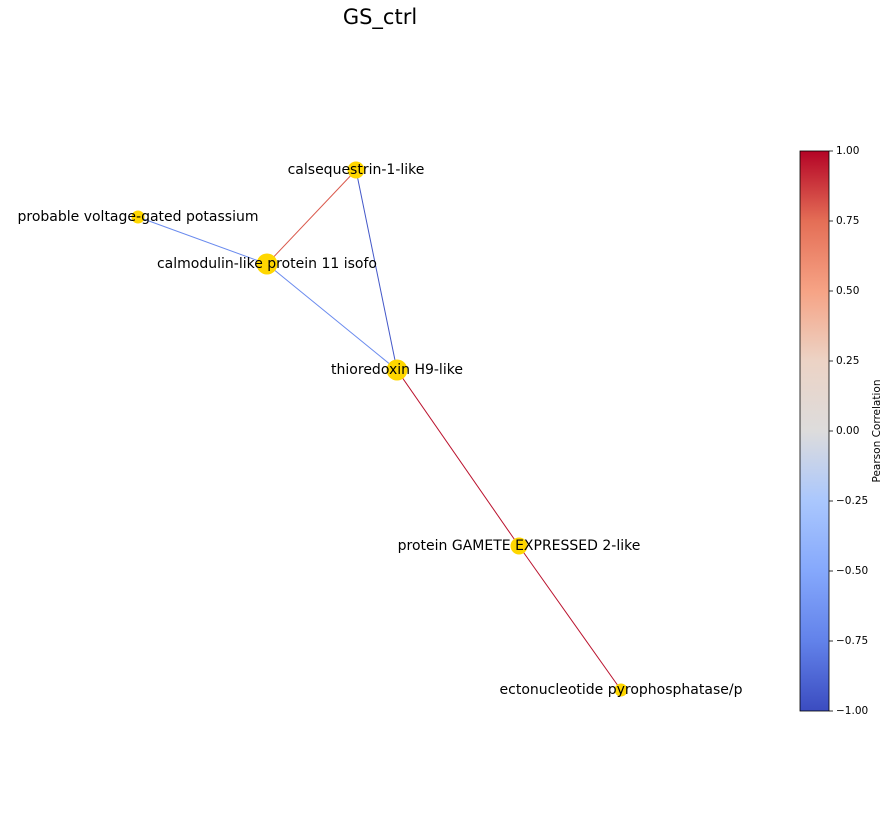 This screenshot has height=839, width=890. Describe the element at coordinates (814, 431) in the screenshot. I see `colorbar-gradient` at that location.